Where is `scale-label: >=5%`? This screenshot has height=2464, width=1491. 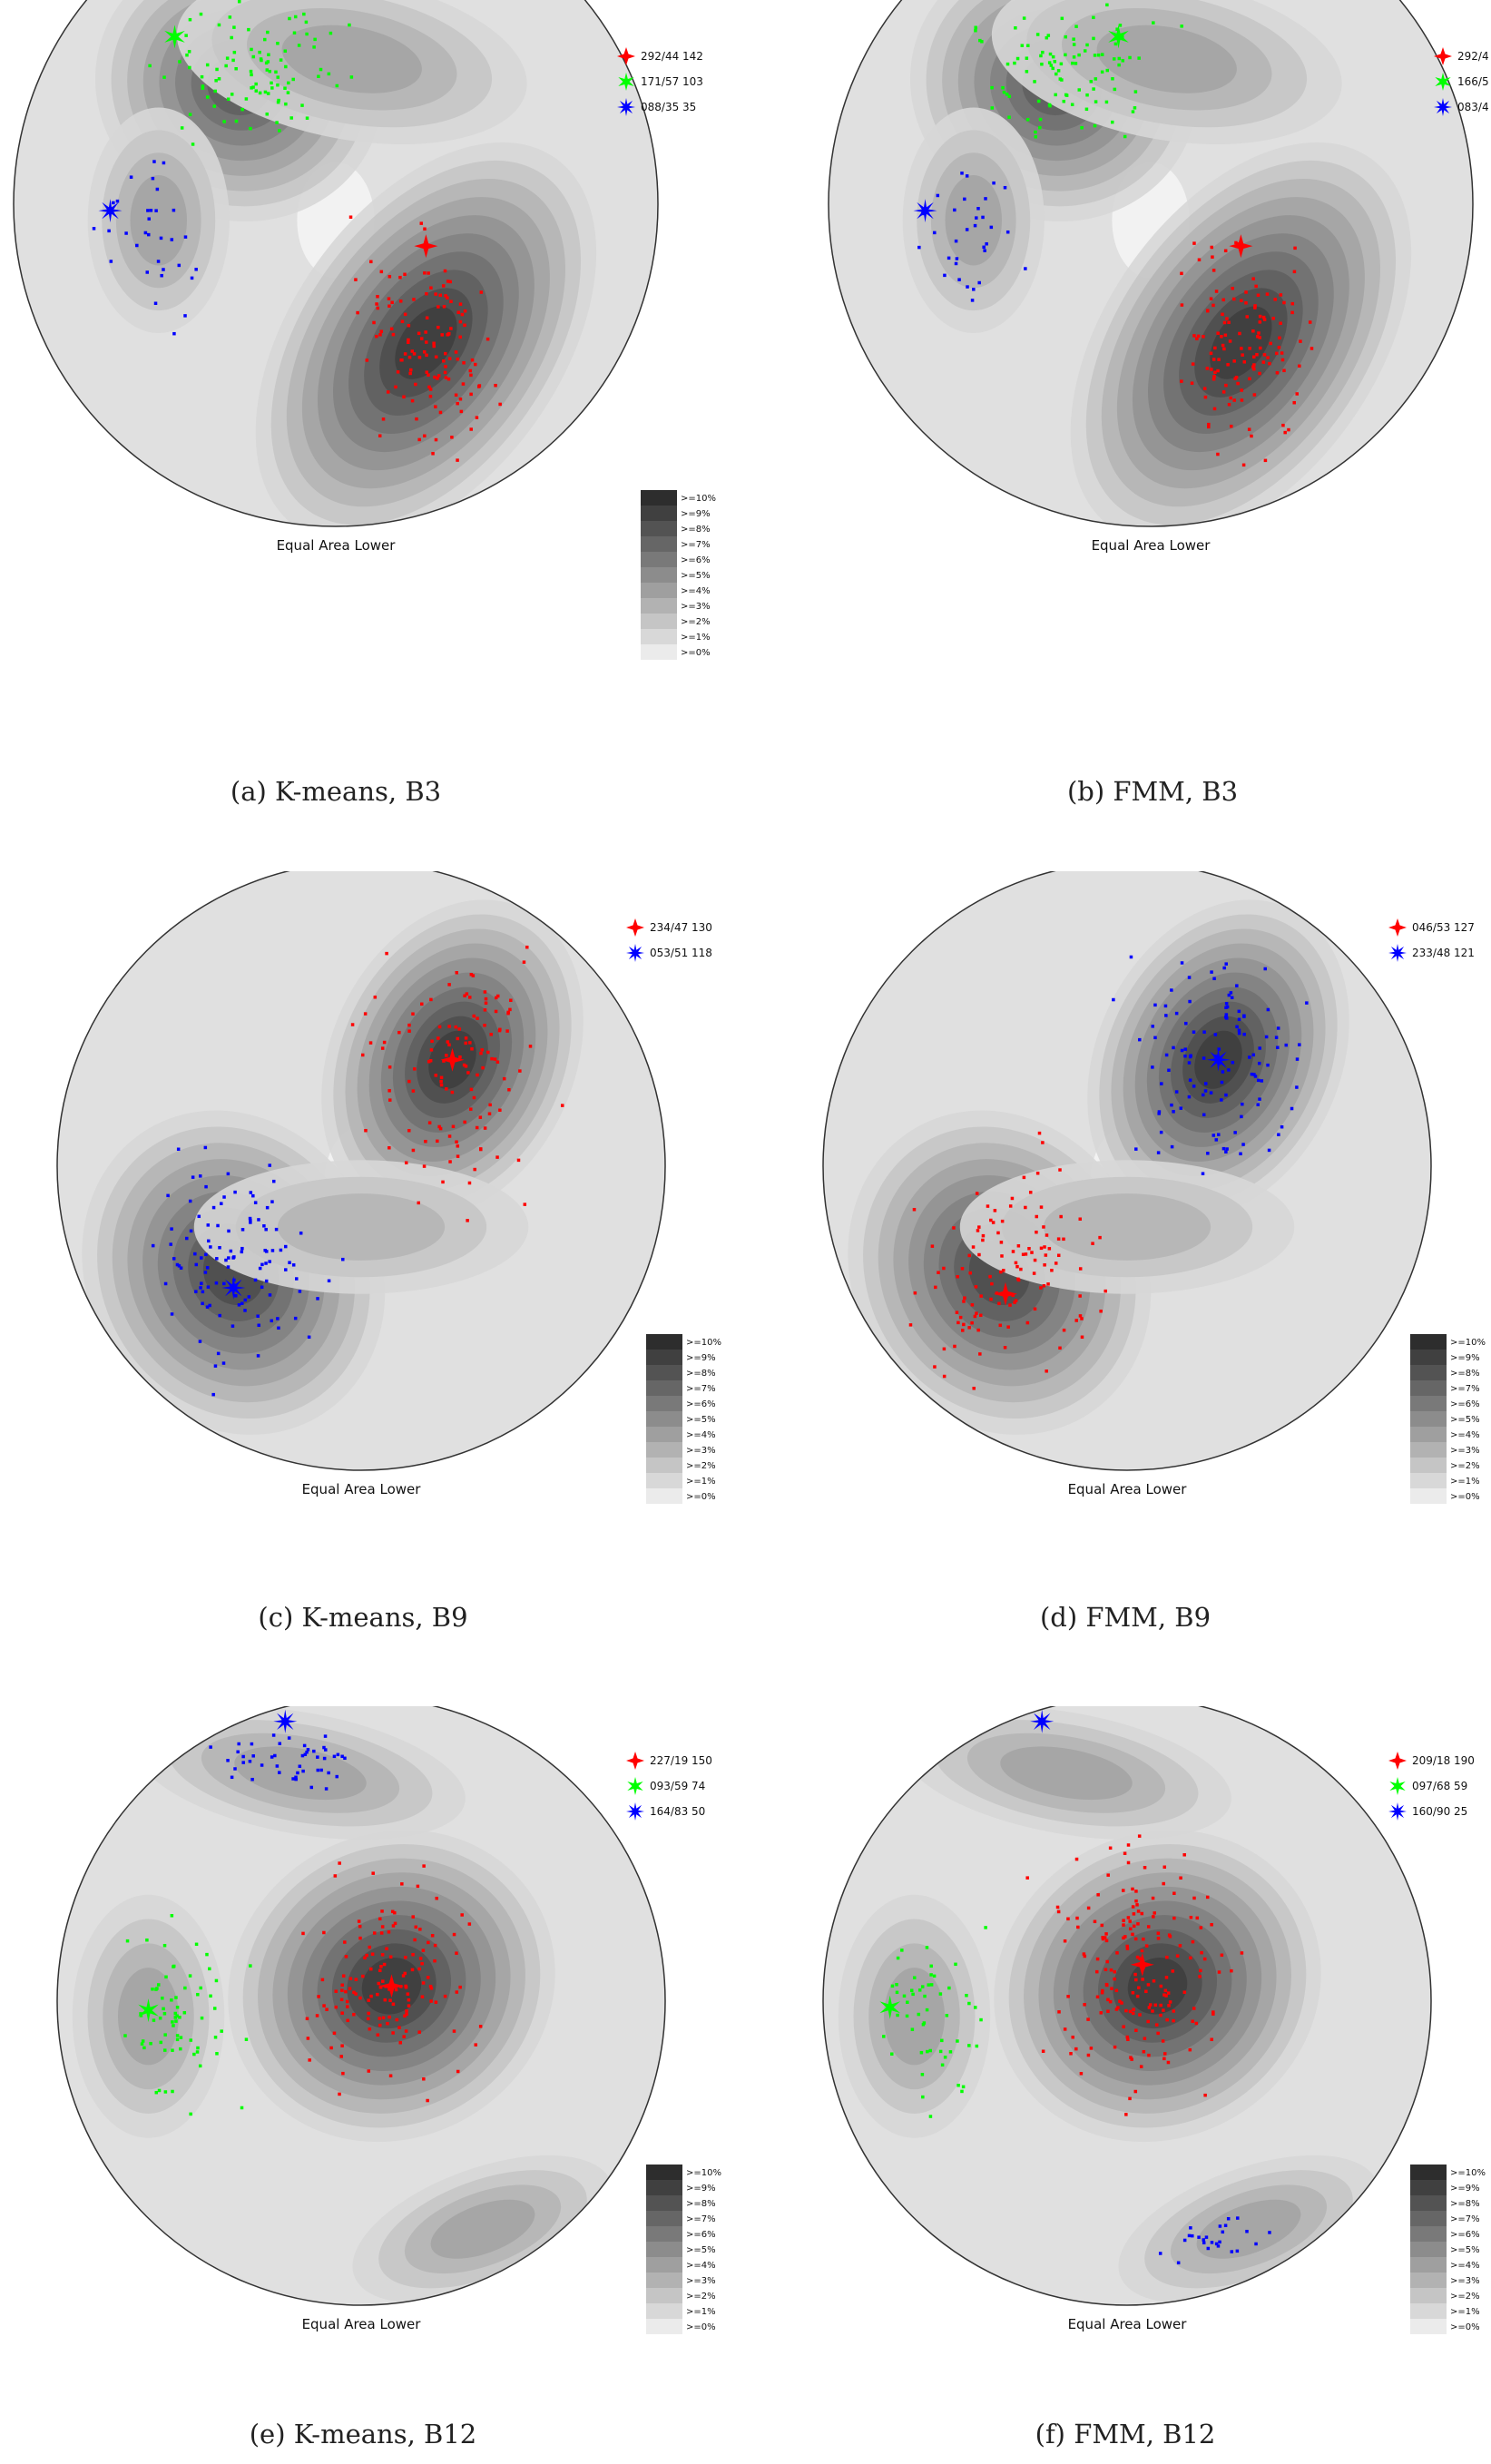 scale-label: >=5% is located at coordinates (1465, 1420).